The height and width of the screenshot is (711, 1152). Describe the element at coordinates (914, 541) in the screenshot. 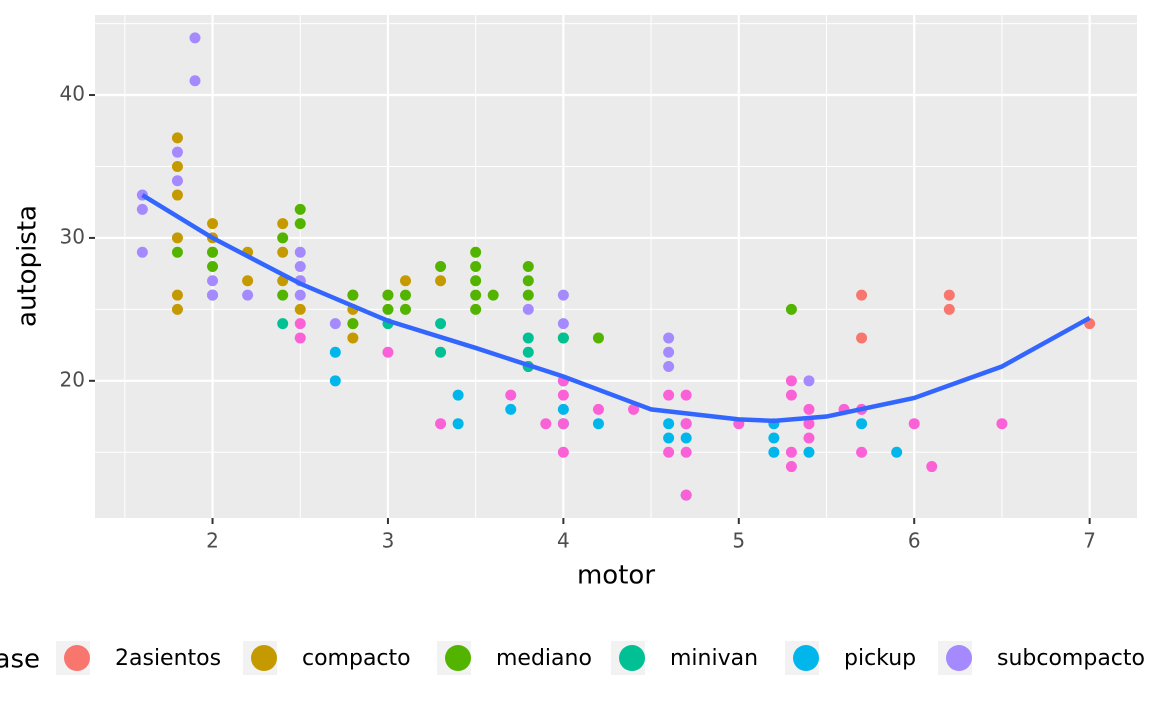

I see `x-tick-label: 6` at that location.